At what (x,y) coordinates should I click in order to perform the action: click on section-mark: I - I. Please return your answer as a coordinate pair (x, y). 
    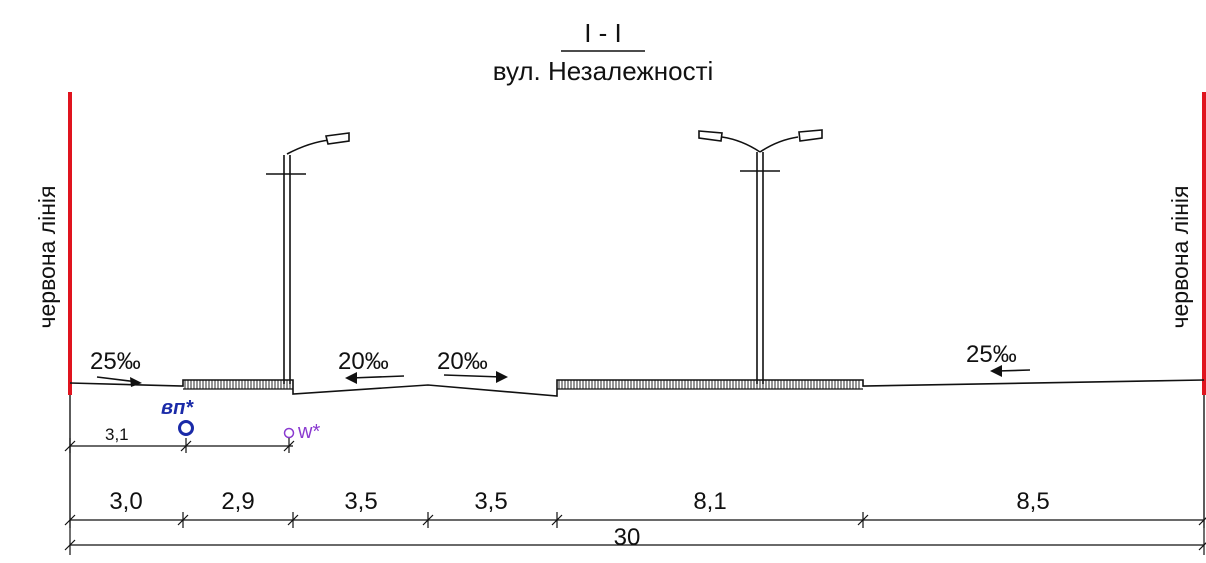
    Looking at the image, I should click on (603, 33).